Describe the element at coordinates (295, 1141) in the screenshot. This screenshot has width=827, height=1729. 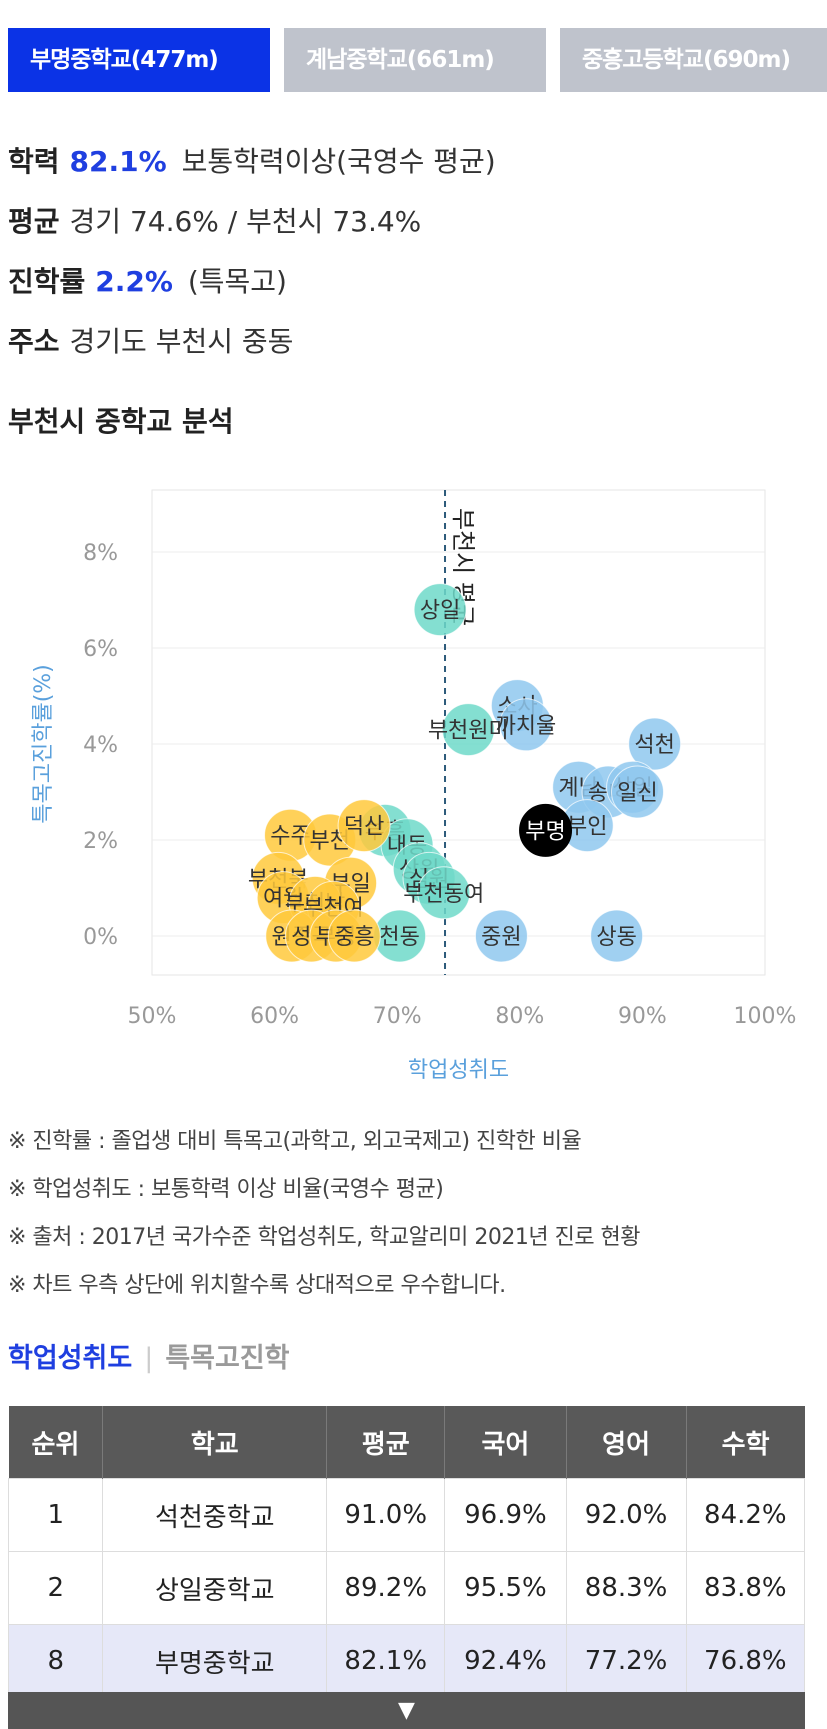
I see `note-line: ※ 진학률 : 졸업생 대비 특목고(과학고, 외고국제고) 진학한 비율` at that location.